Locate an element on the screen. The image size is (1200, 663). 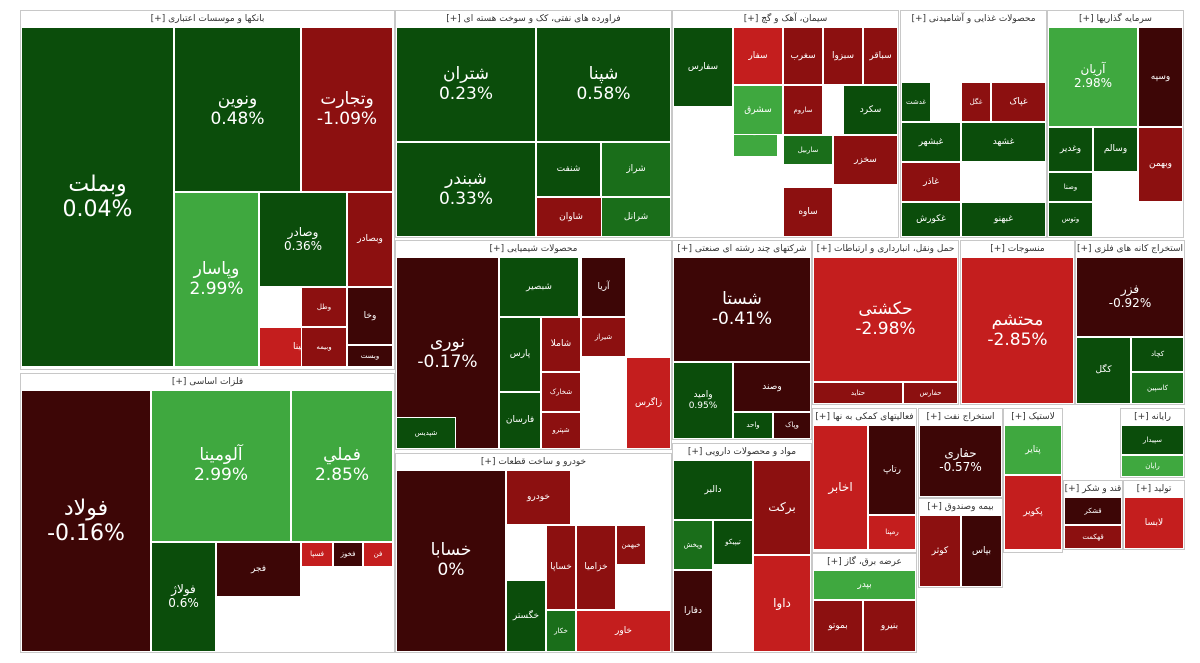
tile-food-0: غگل is located at coordinates (976, 102).